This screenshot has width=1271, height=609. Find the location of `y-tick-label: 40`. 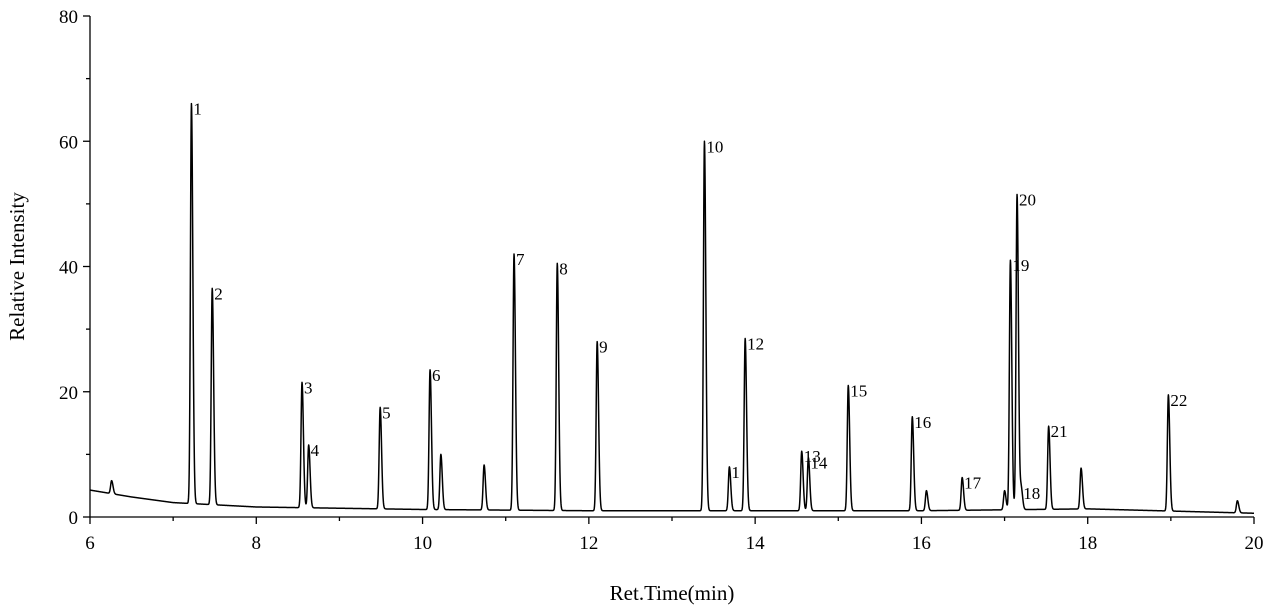

y-tick-label: 40 is located at coordinates (68, 268).